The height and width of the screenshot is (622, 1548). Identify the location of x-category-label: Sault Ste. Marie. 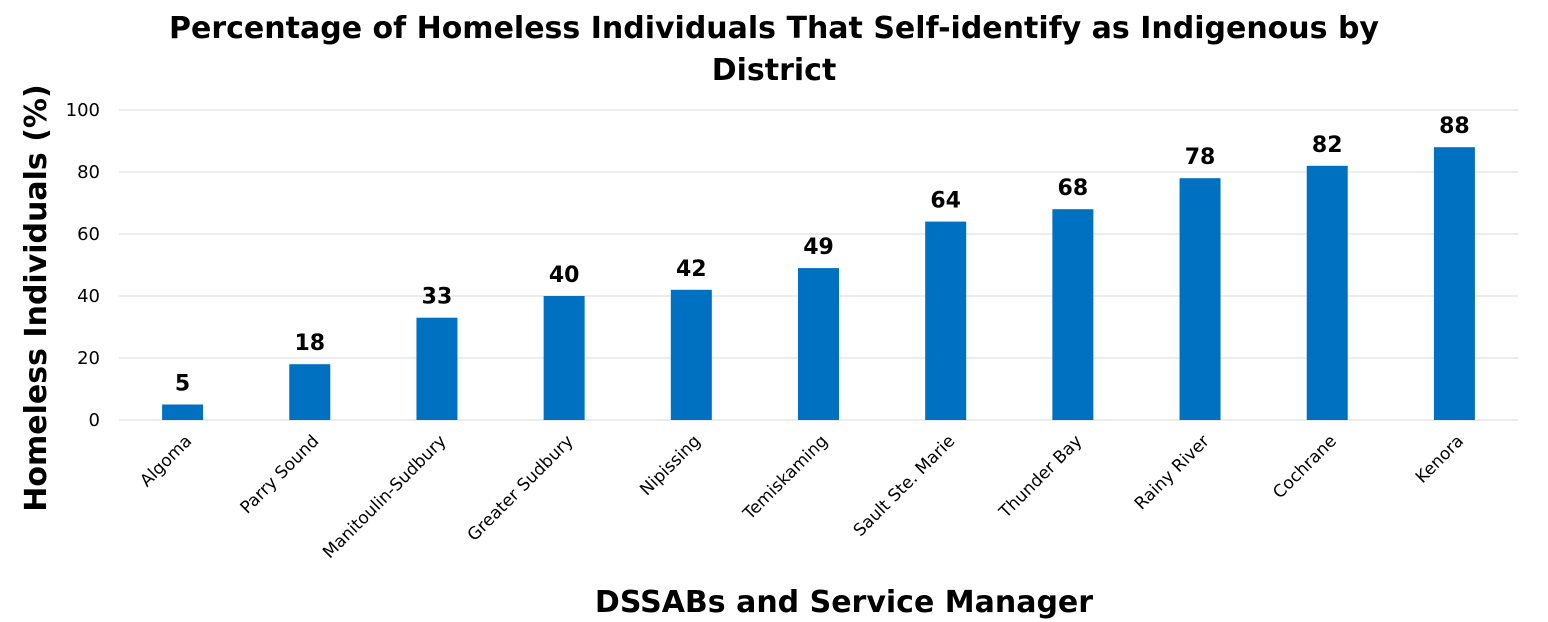
(904, 485).